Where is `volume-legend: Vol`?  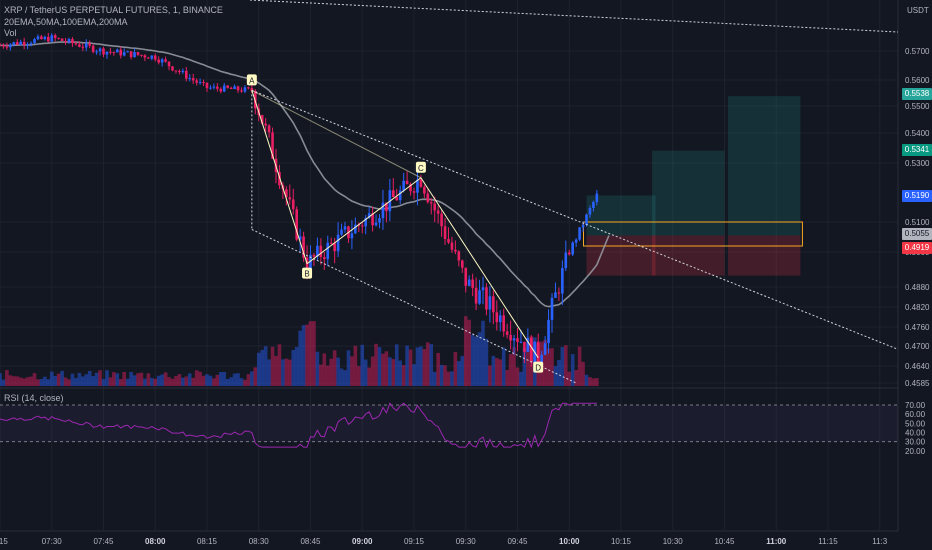
volume-legend: Vol is located at coordinates (10, 33).